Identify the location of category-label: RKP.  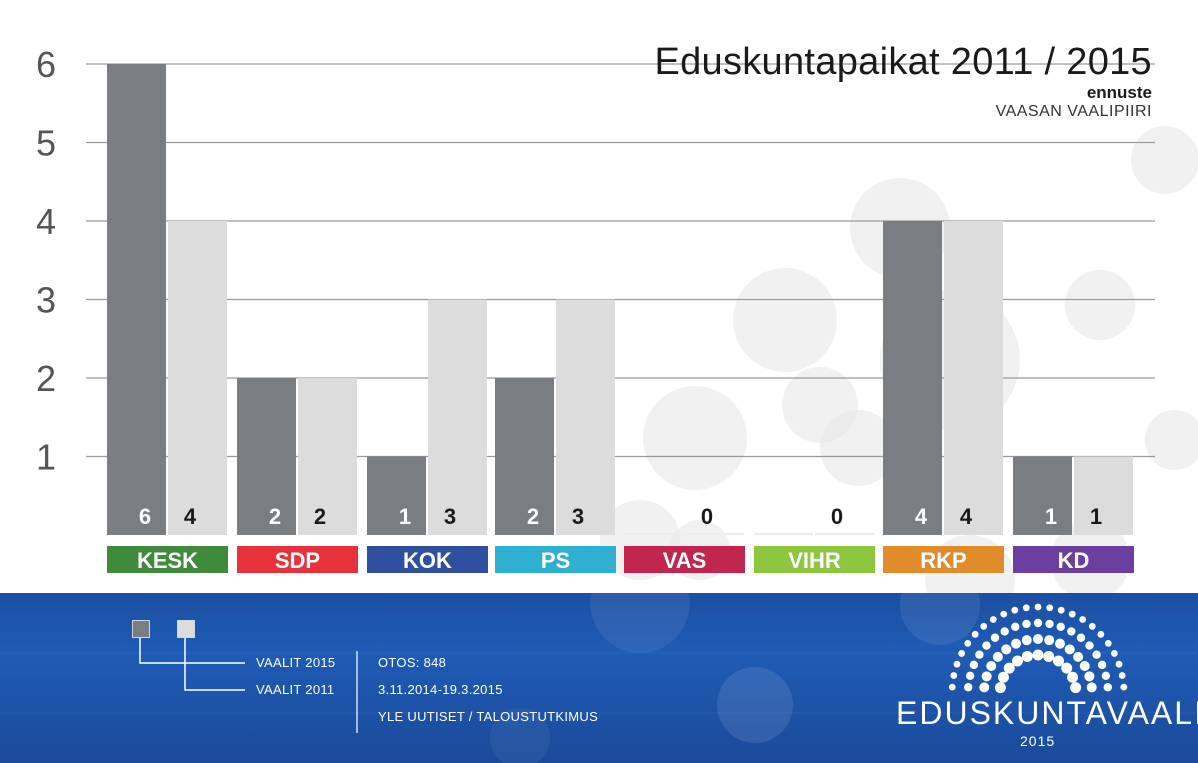
(943, 560).